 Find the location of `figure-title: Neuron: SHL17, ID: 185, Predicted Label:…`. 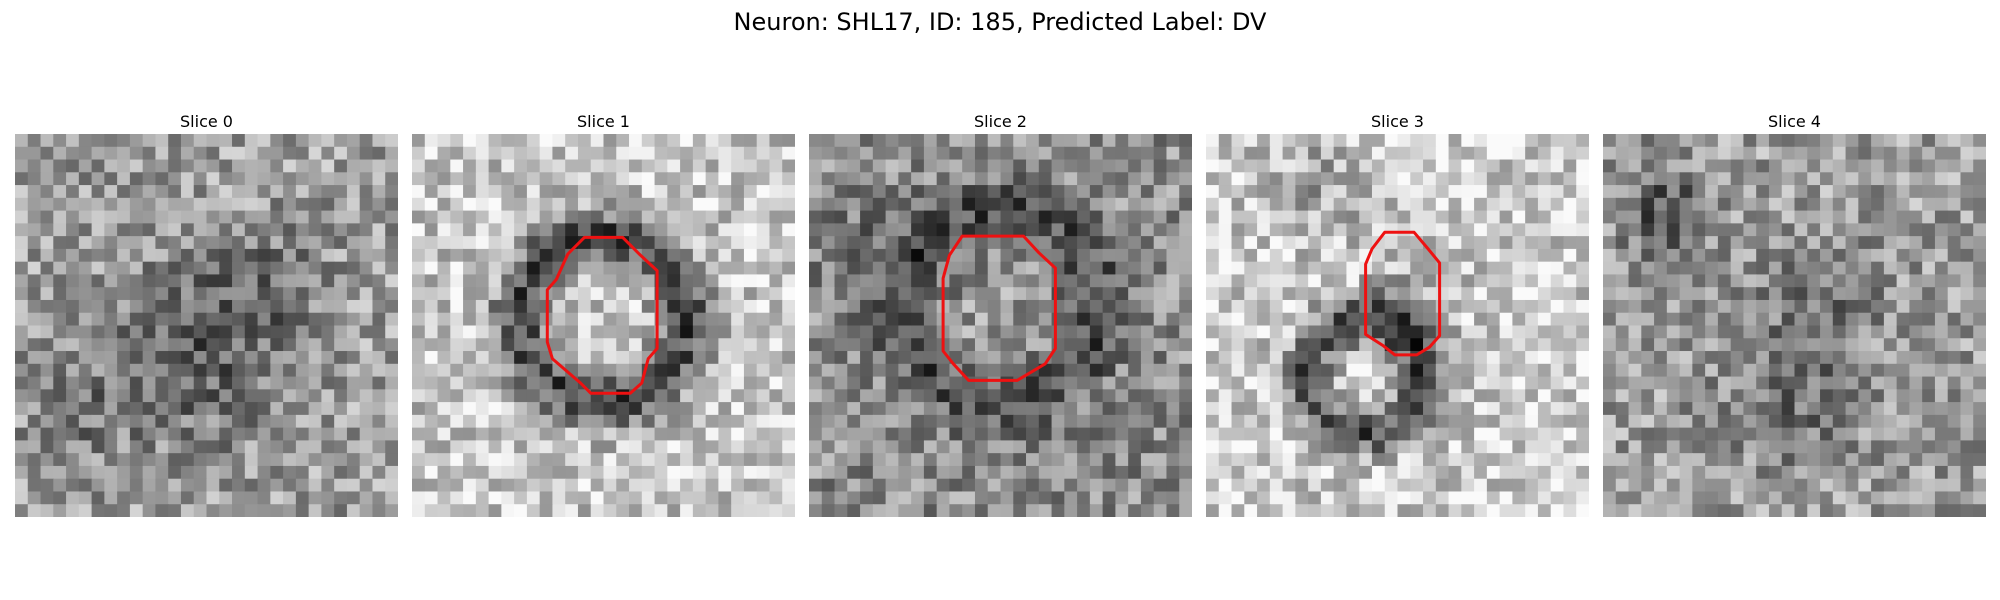

figure-title: Neuron: SHL17, ID: 185, Predicted Label:… is located at coordinates (1000, 22).